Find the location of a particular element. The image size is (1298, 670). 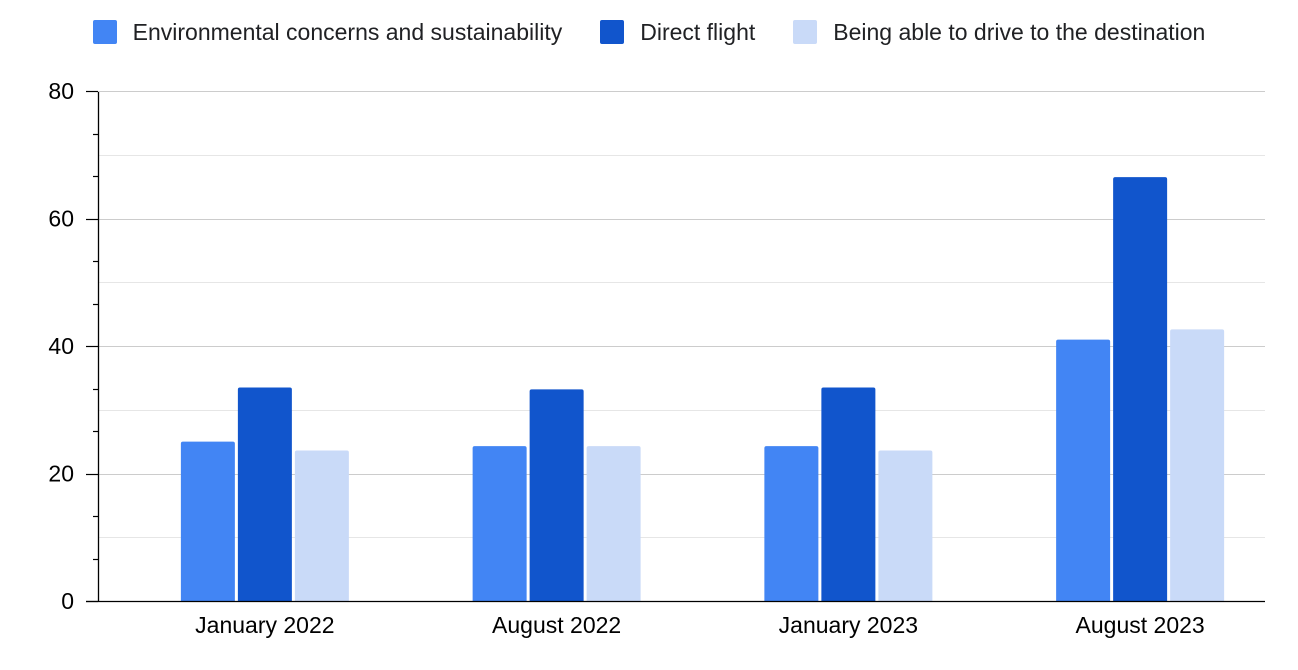

y-tick-label: 0 is located at coordinates (67, 601).